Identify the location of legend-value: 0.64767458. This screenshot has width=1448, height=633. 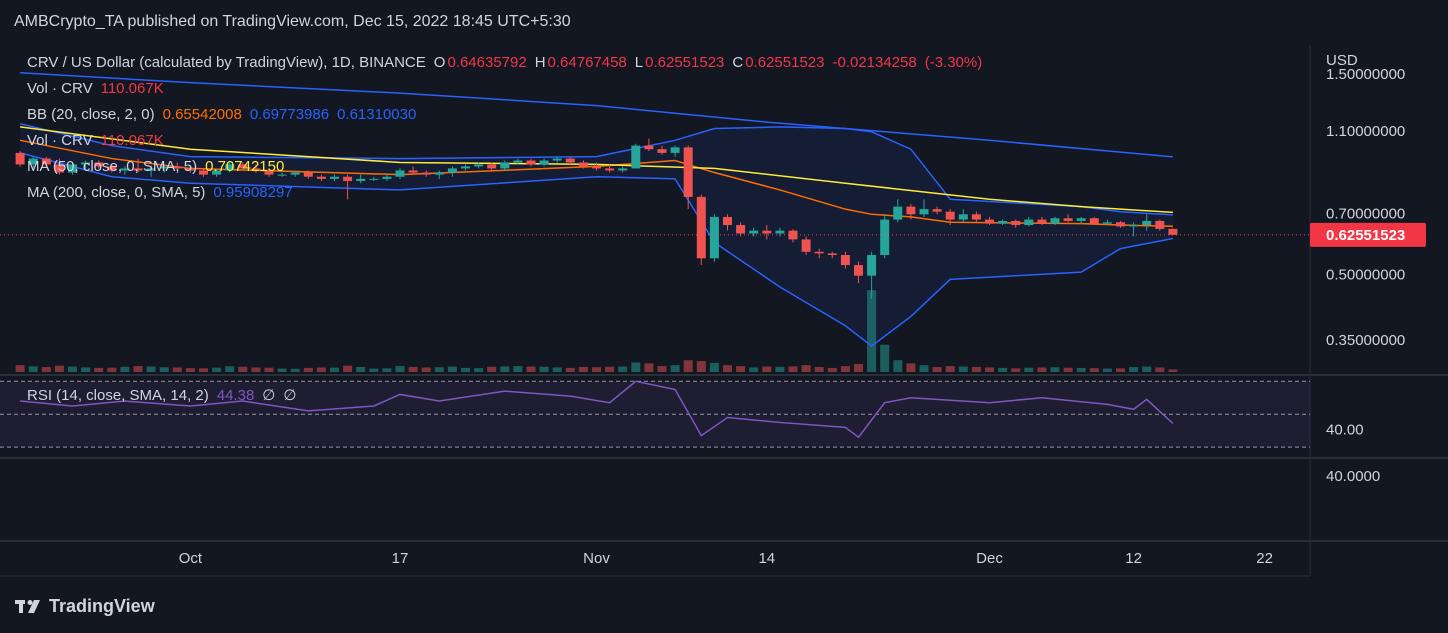
(587, 62).